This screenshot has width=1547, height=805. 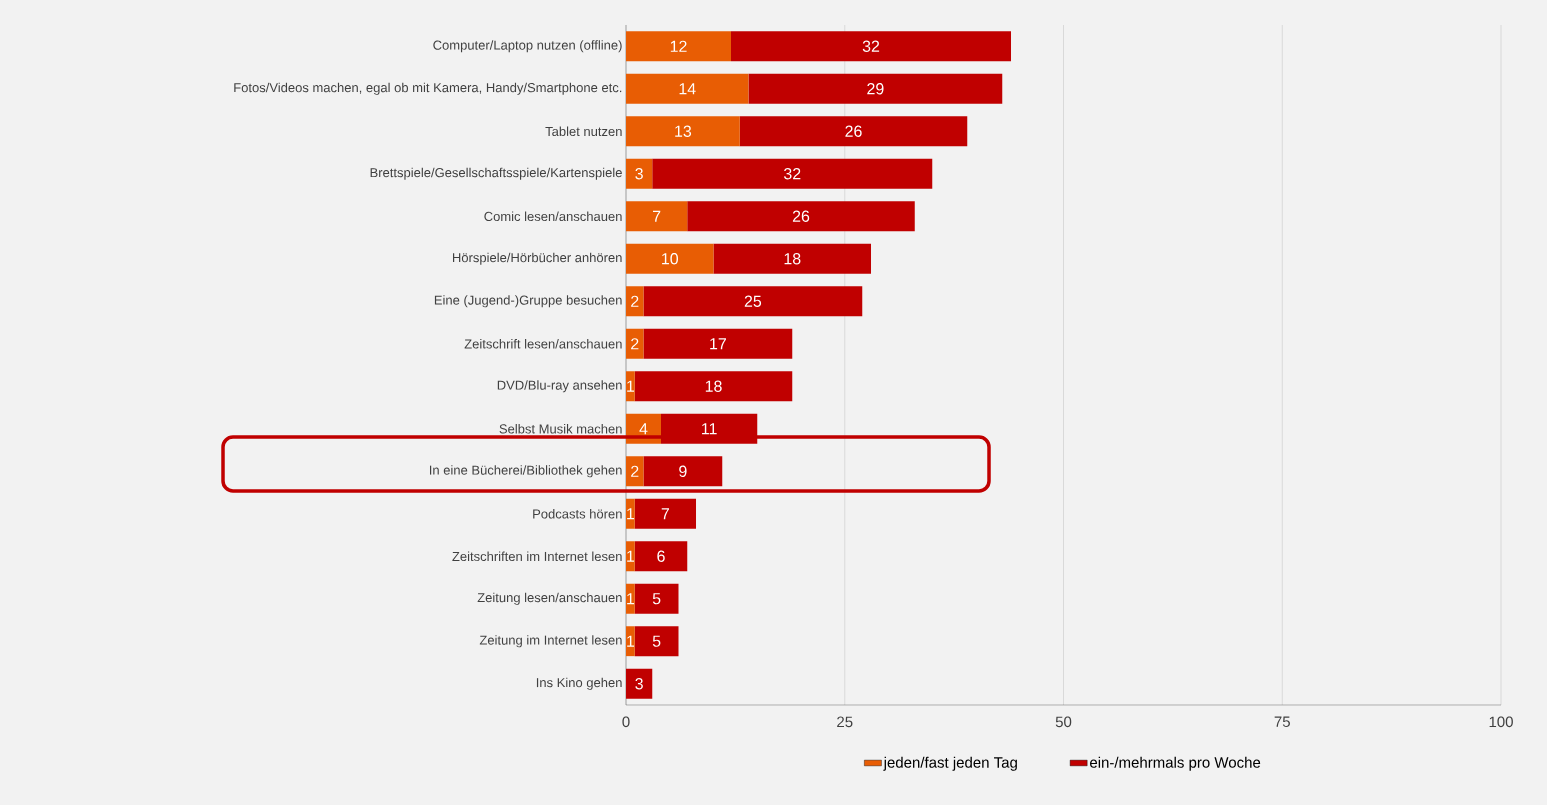 What do you see at coordinates (1063, 722) in the screenshot?
I see `x-tick-label: 50` at bounding box center [1063, 722].